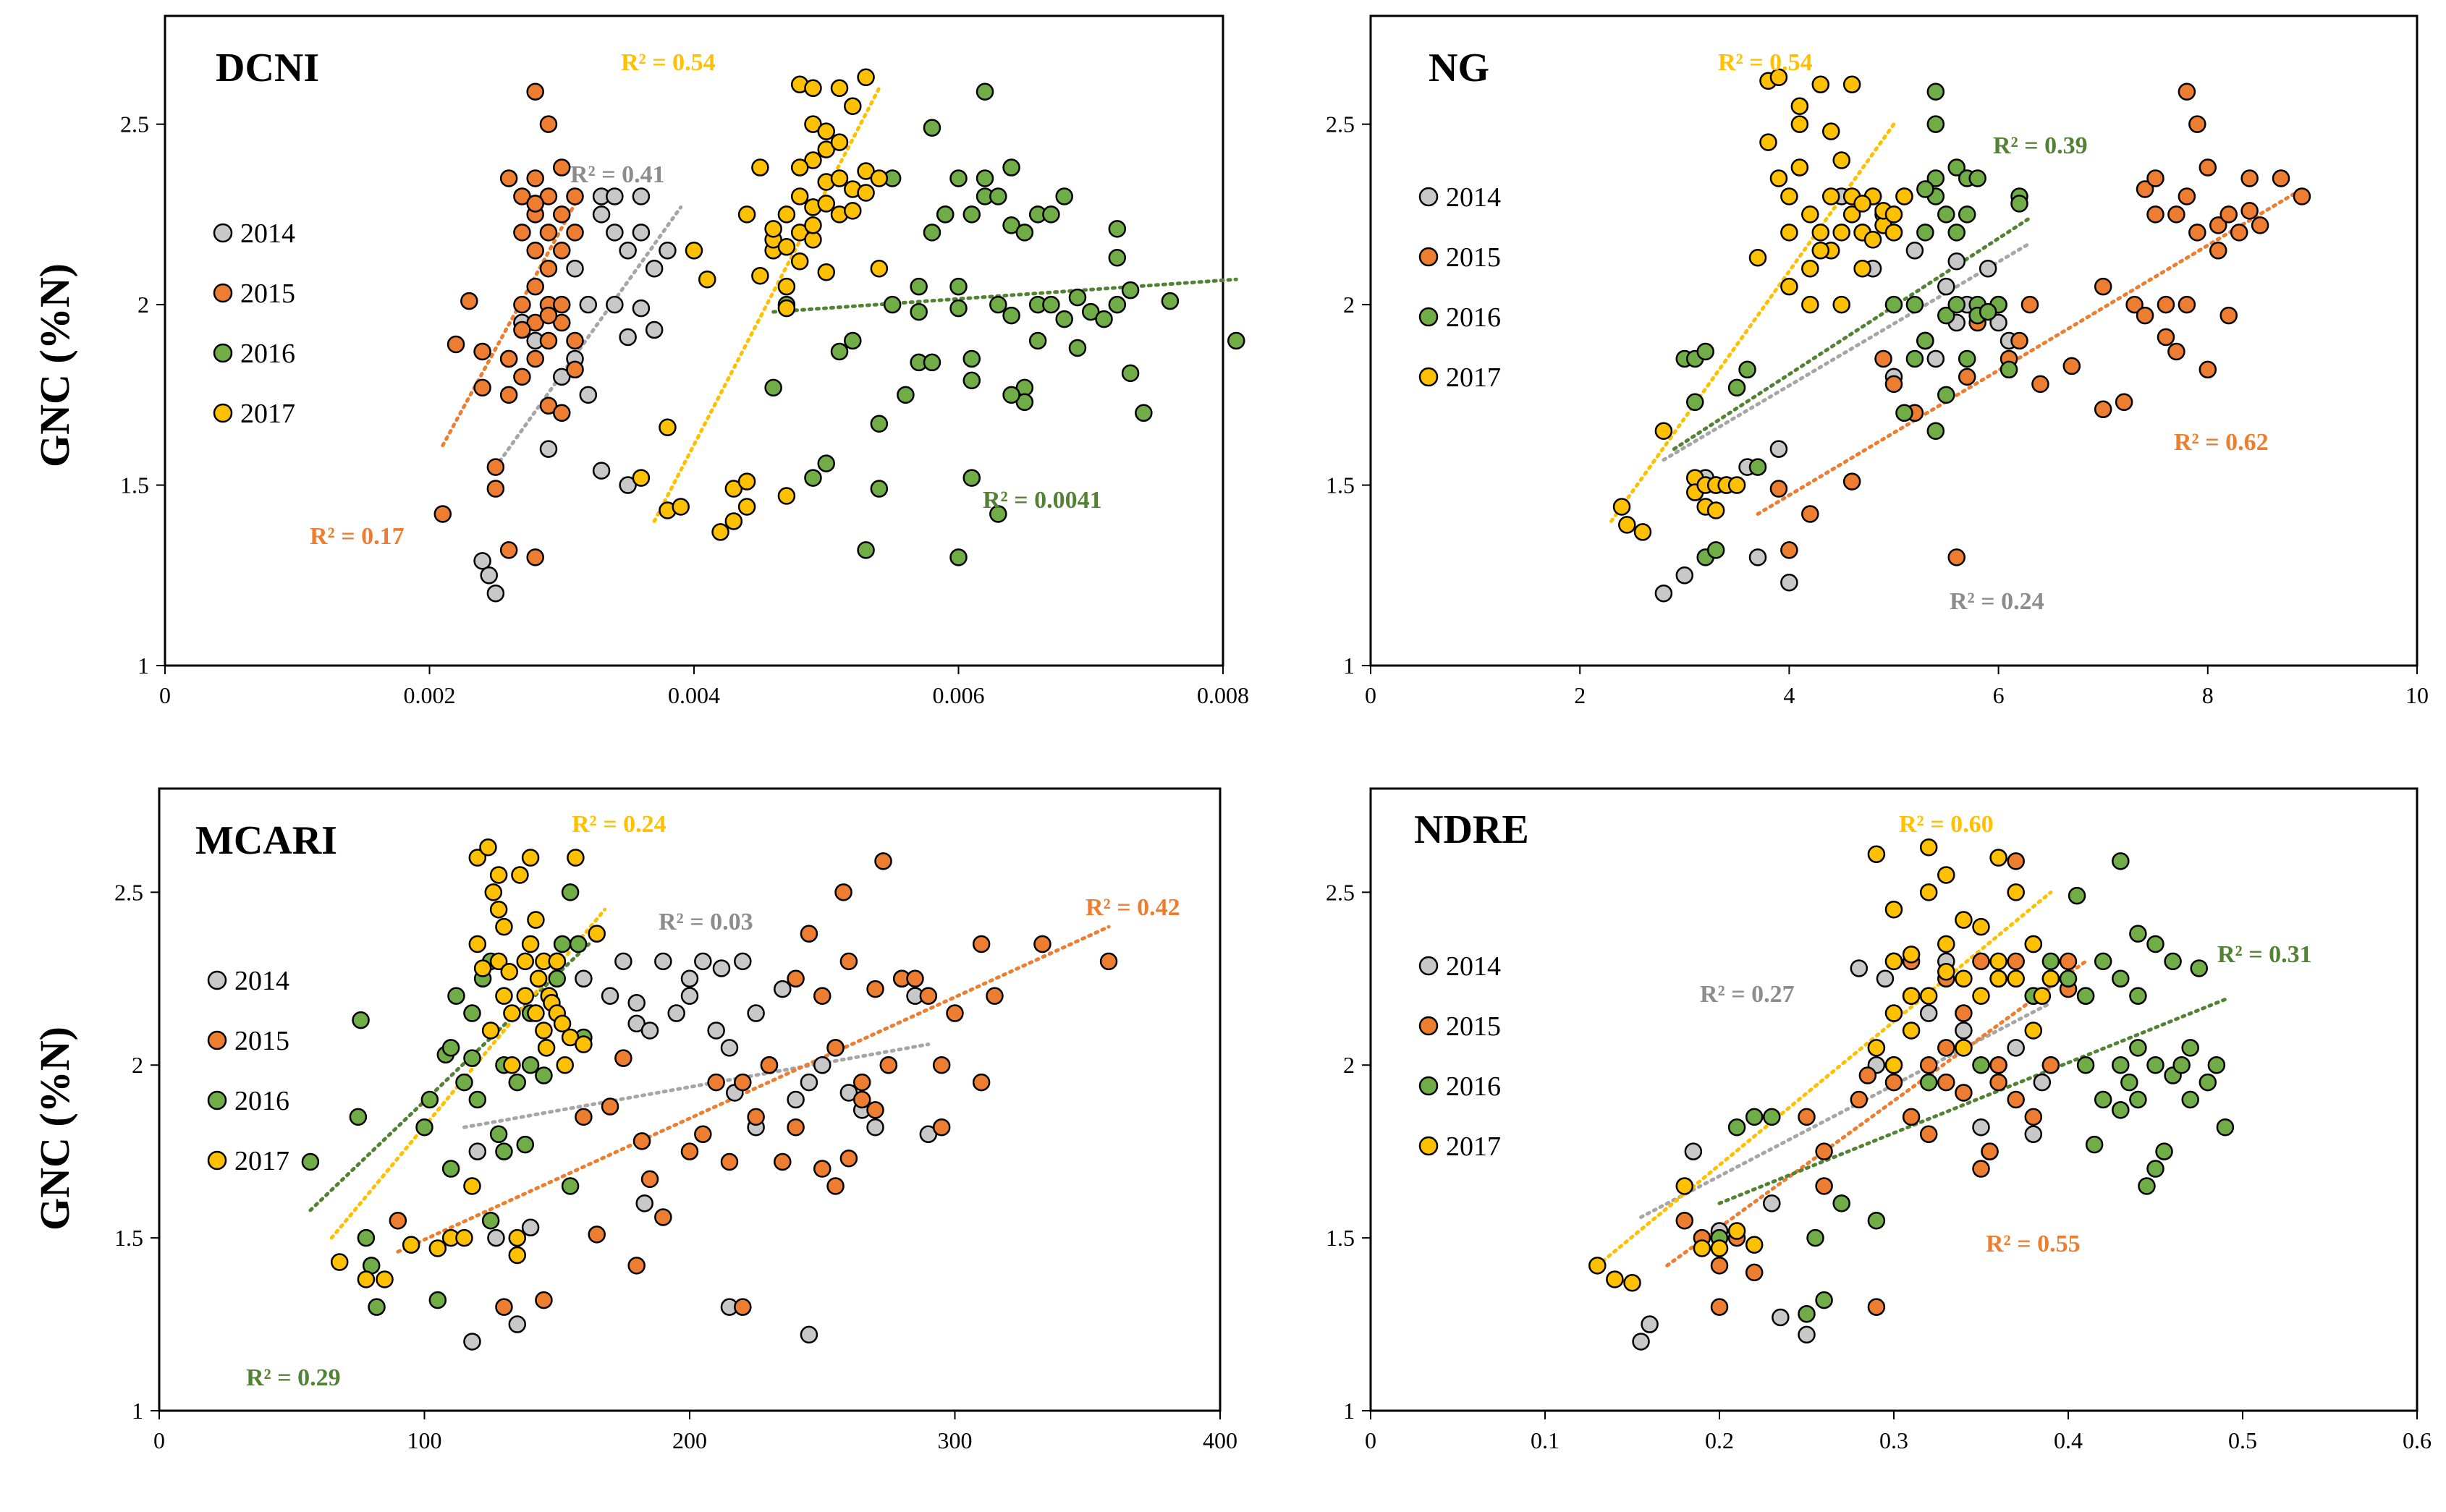 The image size is (2446, 1512). Describe the element at coordinates (694, 695) in the screenshot. I see `dcni-x-tick-label: 0.004` at that location.